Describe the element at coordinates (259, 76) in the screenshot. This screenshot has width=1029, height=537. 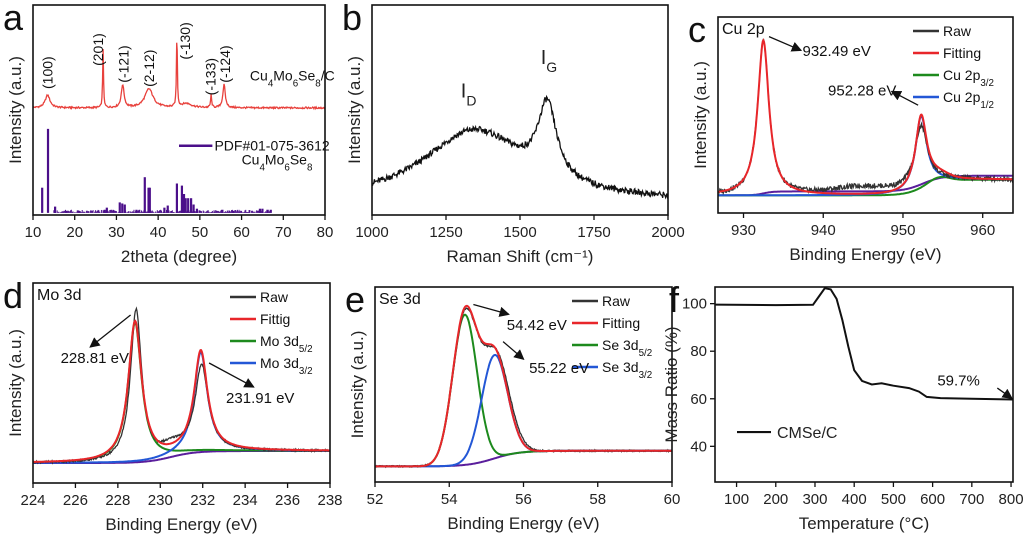
I see `text-part: Cu` at that location.